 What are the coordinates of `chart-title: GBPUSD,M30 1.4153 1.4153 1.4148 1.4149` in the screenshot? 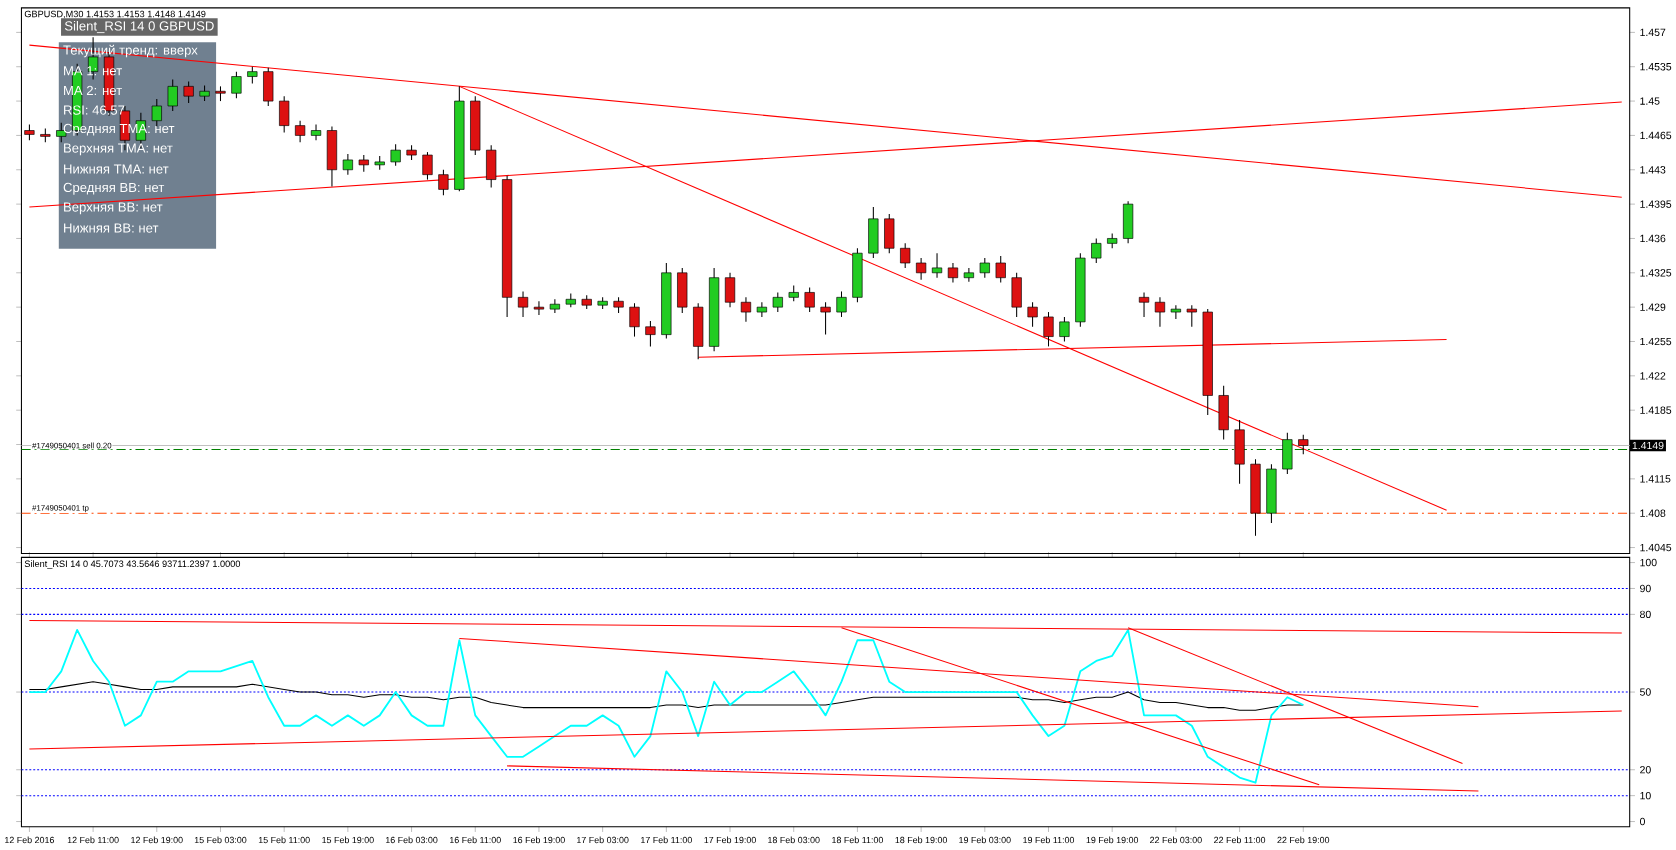 It's located at (115, 14).